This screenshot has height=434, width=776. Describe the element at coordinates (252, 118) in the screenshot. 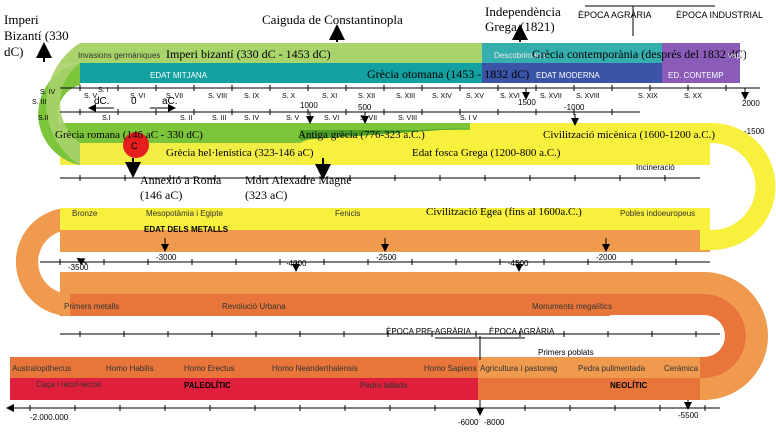

I see `century-label-bc: S. IV` at that location.